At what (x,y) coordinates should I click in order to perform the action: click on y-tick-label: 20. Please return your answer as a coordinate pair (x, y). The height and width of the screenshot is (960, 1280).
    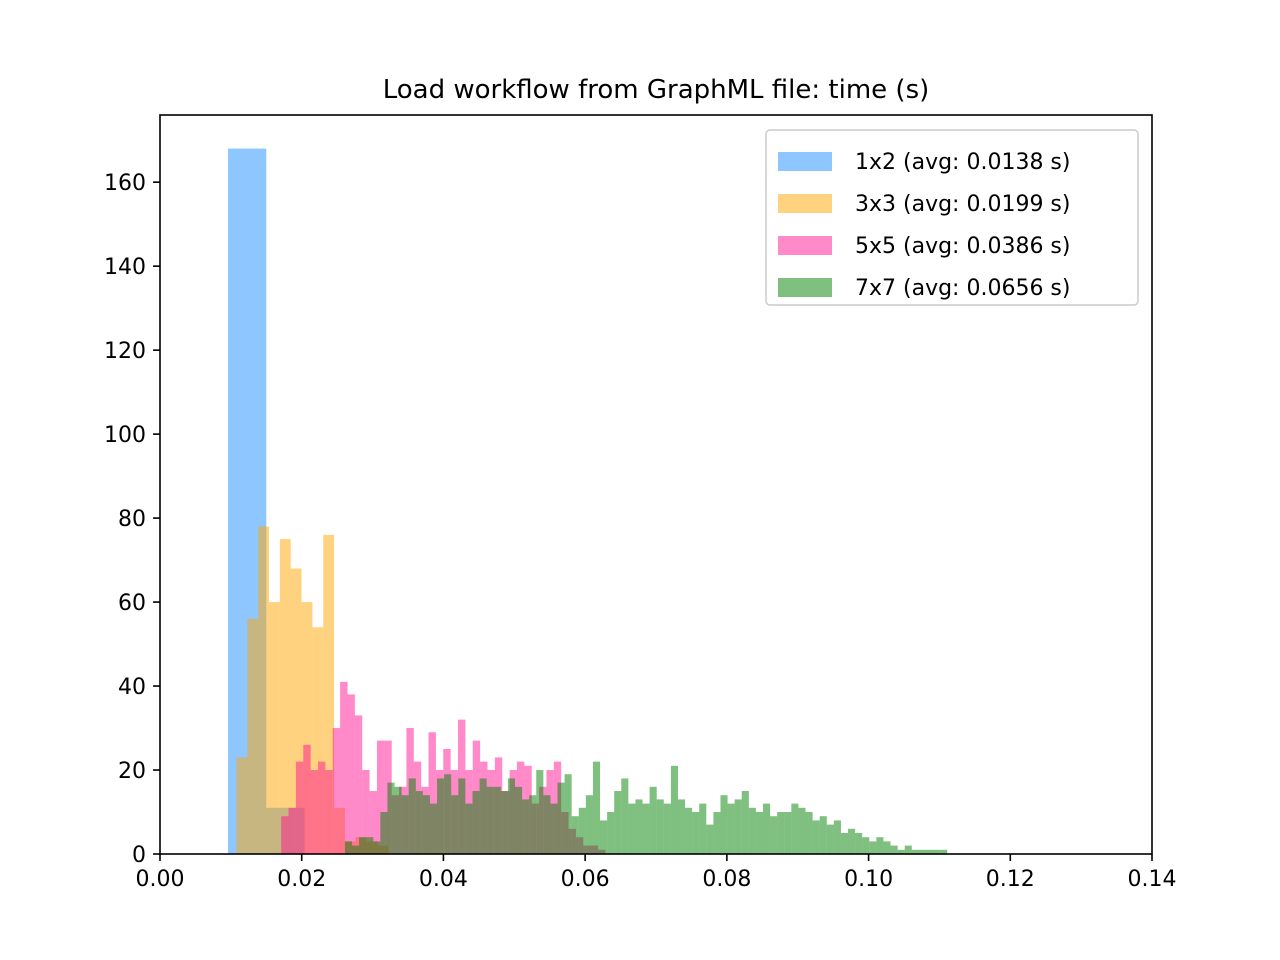
    Looking at the image, I should click on (132, 771).